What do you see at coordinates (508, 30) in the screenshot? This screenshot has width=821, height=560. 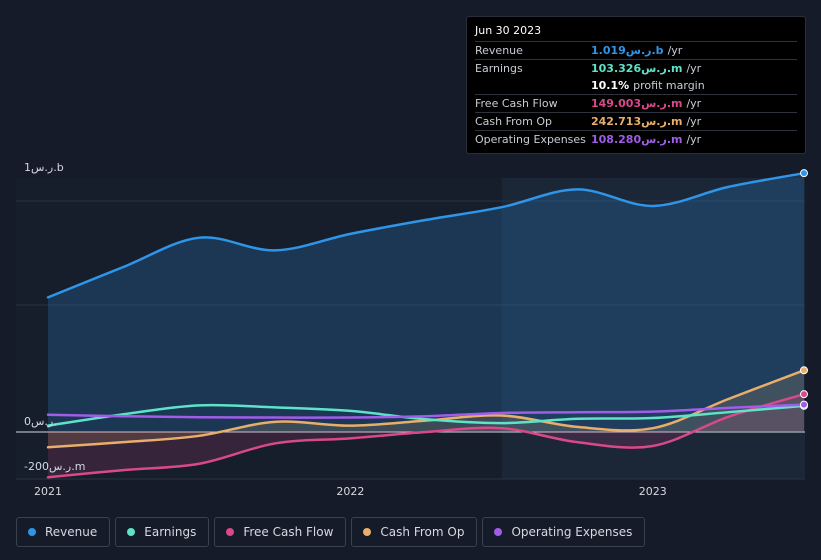 I see `tooltip-date: Jun 30 2023` at bounding box center [508, 30].